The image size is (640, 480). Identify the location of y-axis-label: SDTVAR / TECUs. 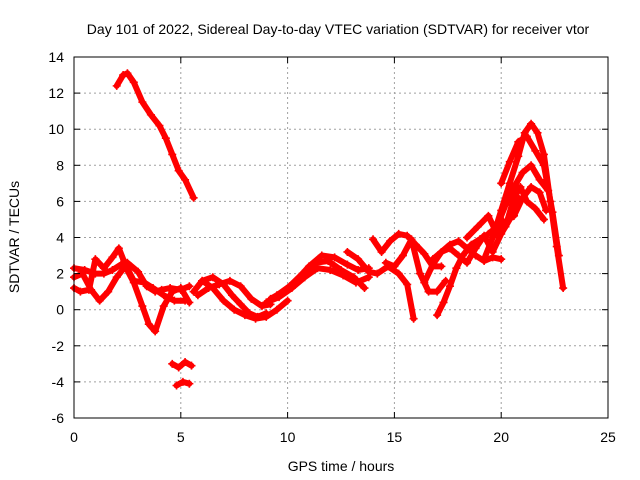
(14, 237).